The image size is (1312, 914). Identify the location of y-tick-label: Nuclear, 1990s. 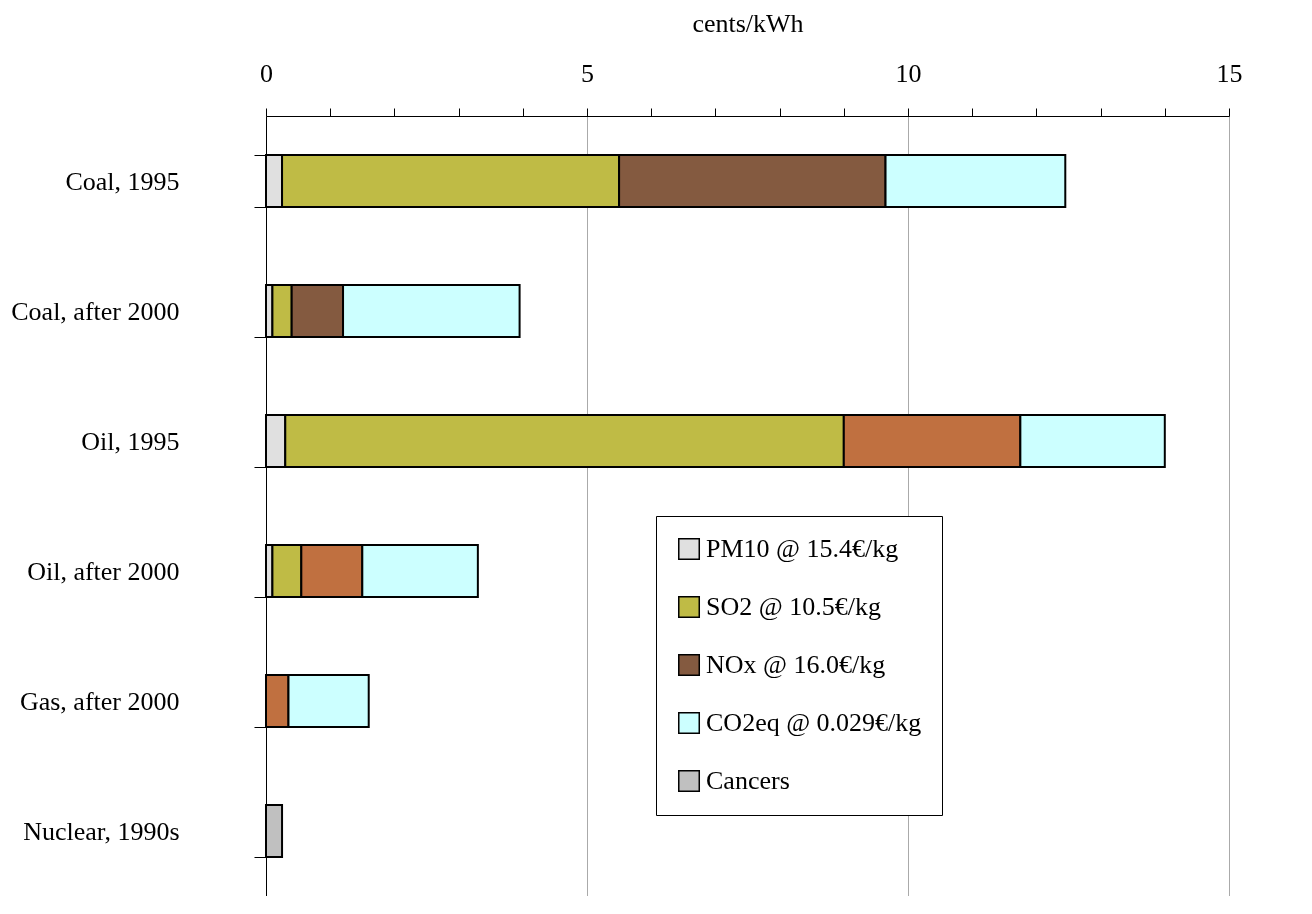
(101, 831).